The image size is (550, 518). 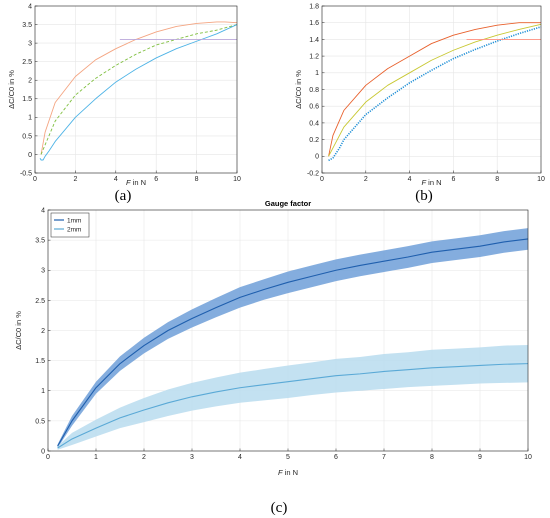 What do you see at coordinates (314, 57) in the screenshot?
I see `y-tick-label: 1.2` at bounding box center [314, 57].